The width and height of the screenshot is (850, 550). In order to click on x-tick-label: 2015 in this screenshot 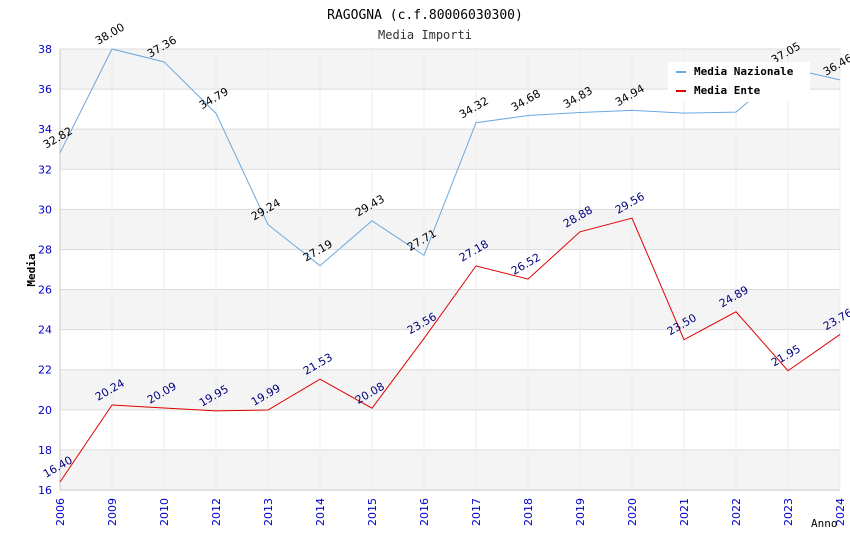, I will do `click(372, 512)`.